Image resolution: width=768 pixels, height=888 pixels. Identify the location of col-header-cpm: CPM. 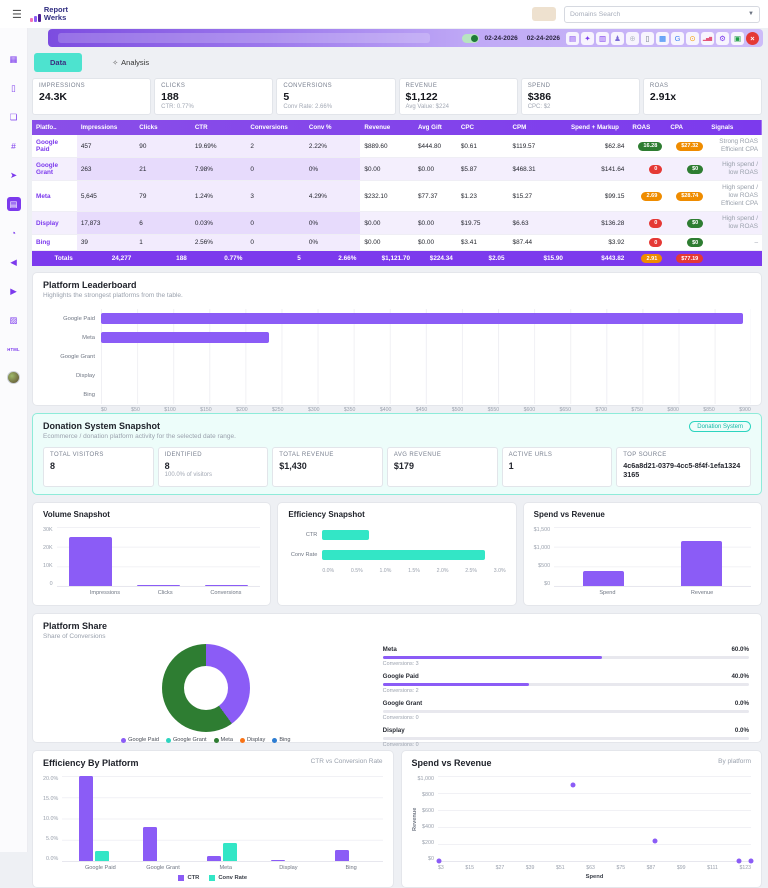
(519, 127).